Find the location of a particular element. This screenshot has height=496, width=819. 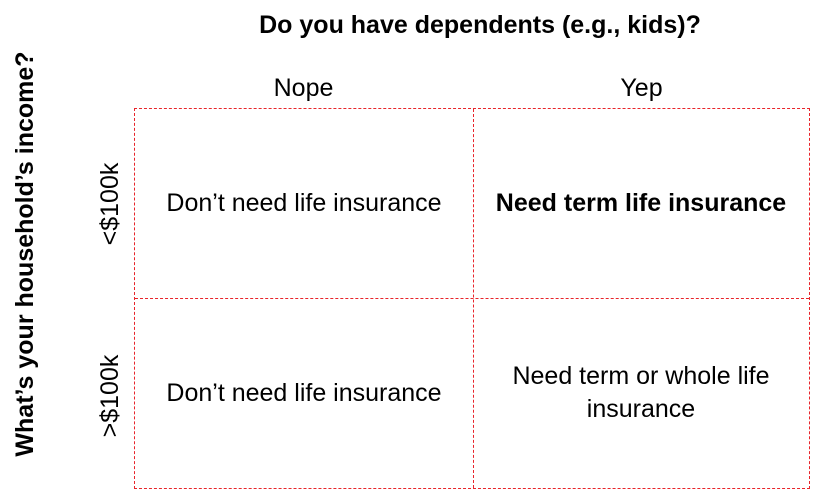

cell-text: Need term or whole life insurance is located at coordinates (641, 392).